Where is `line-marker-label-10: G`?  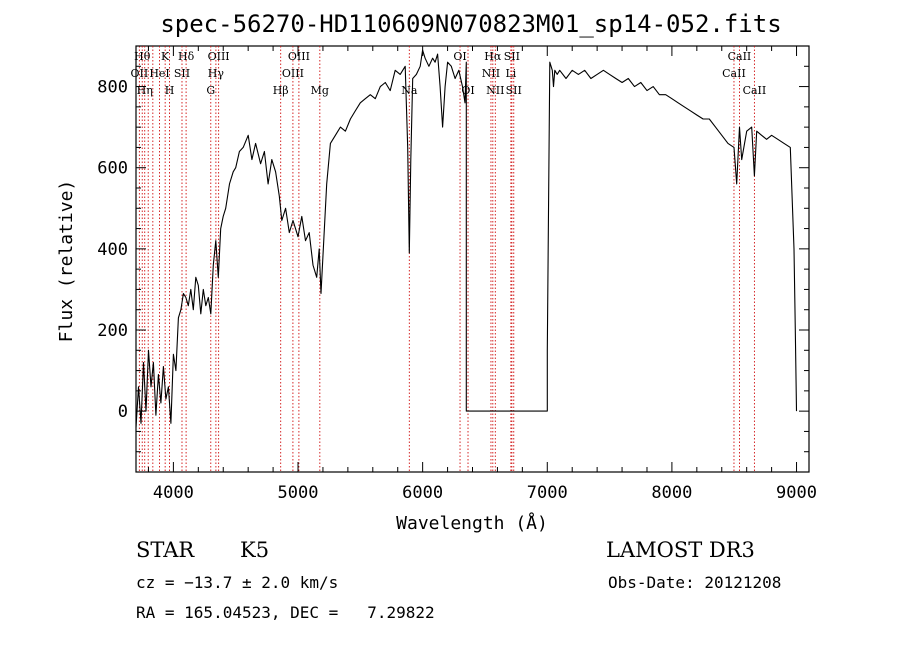 line-marker-label-10: G is located at coordinates (210, 90).